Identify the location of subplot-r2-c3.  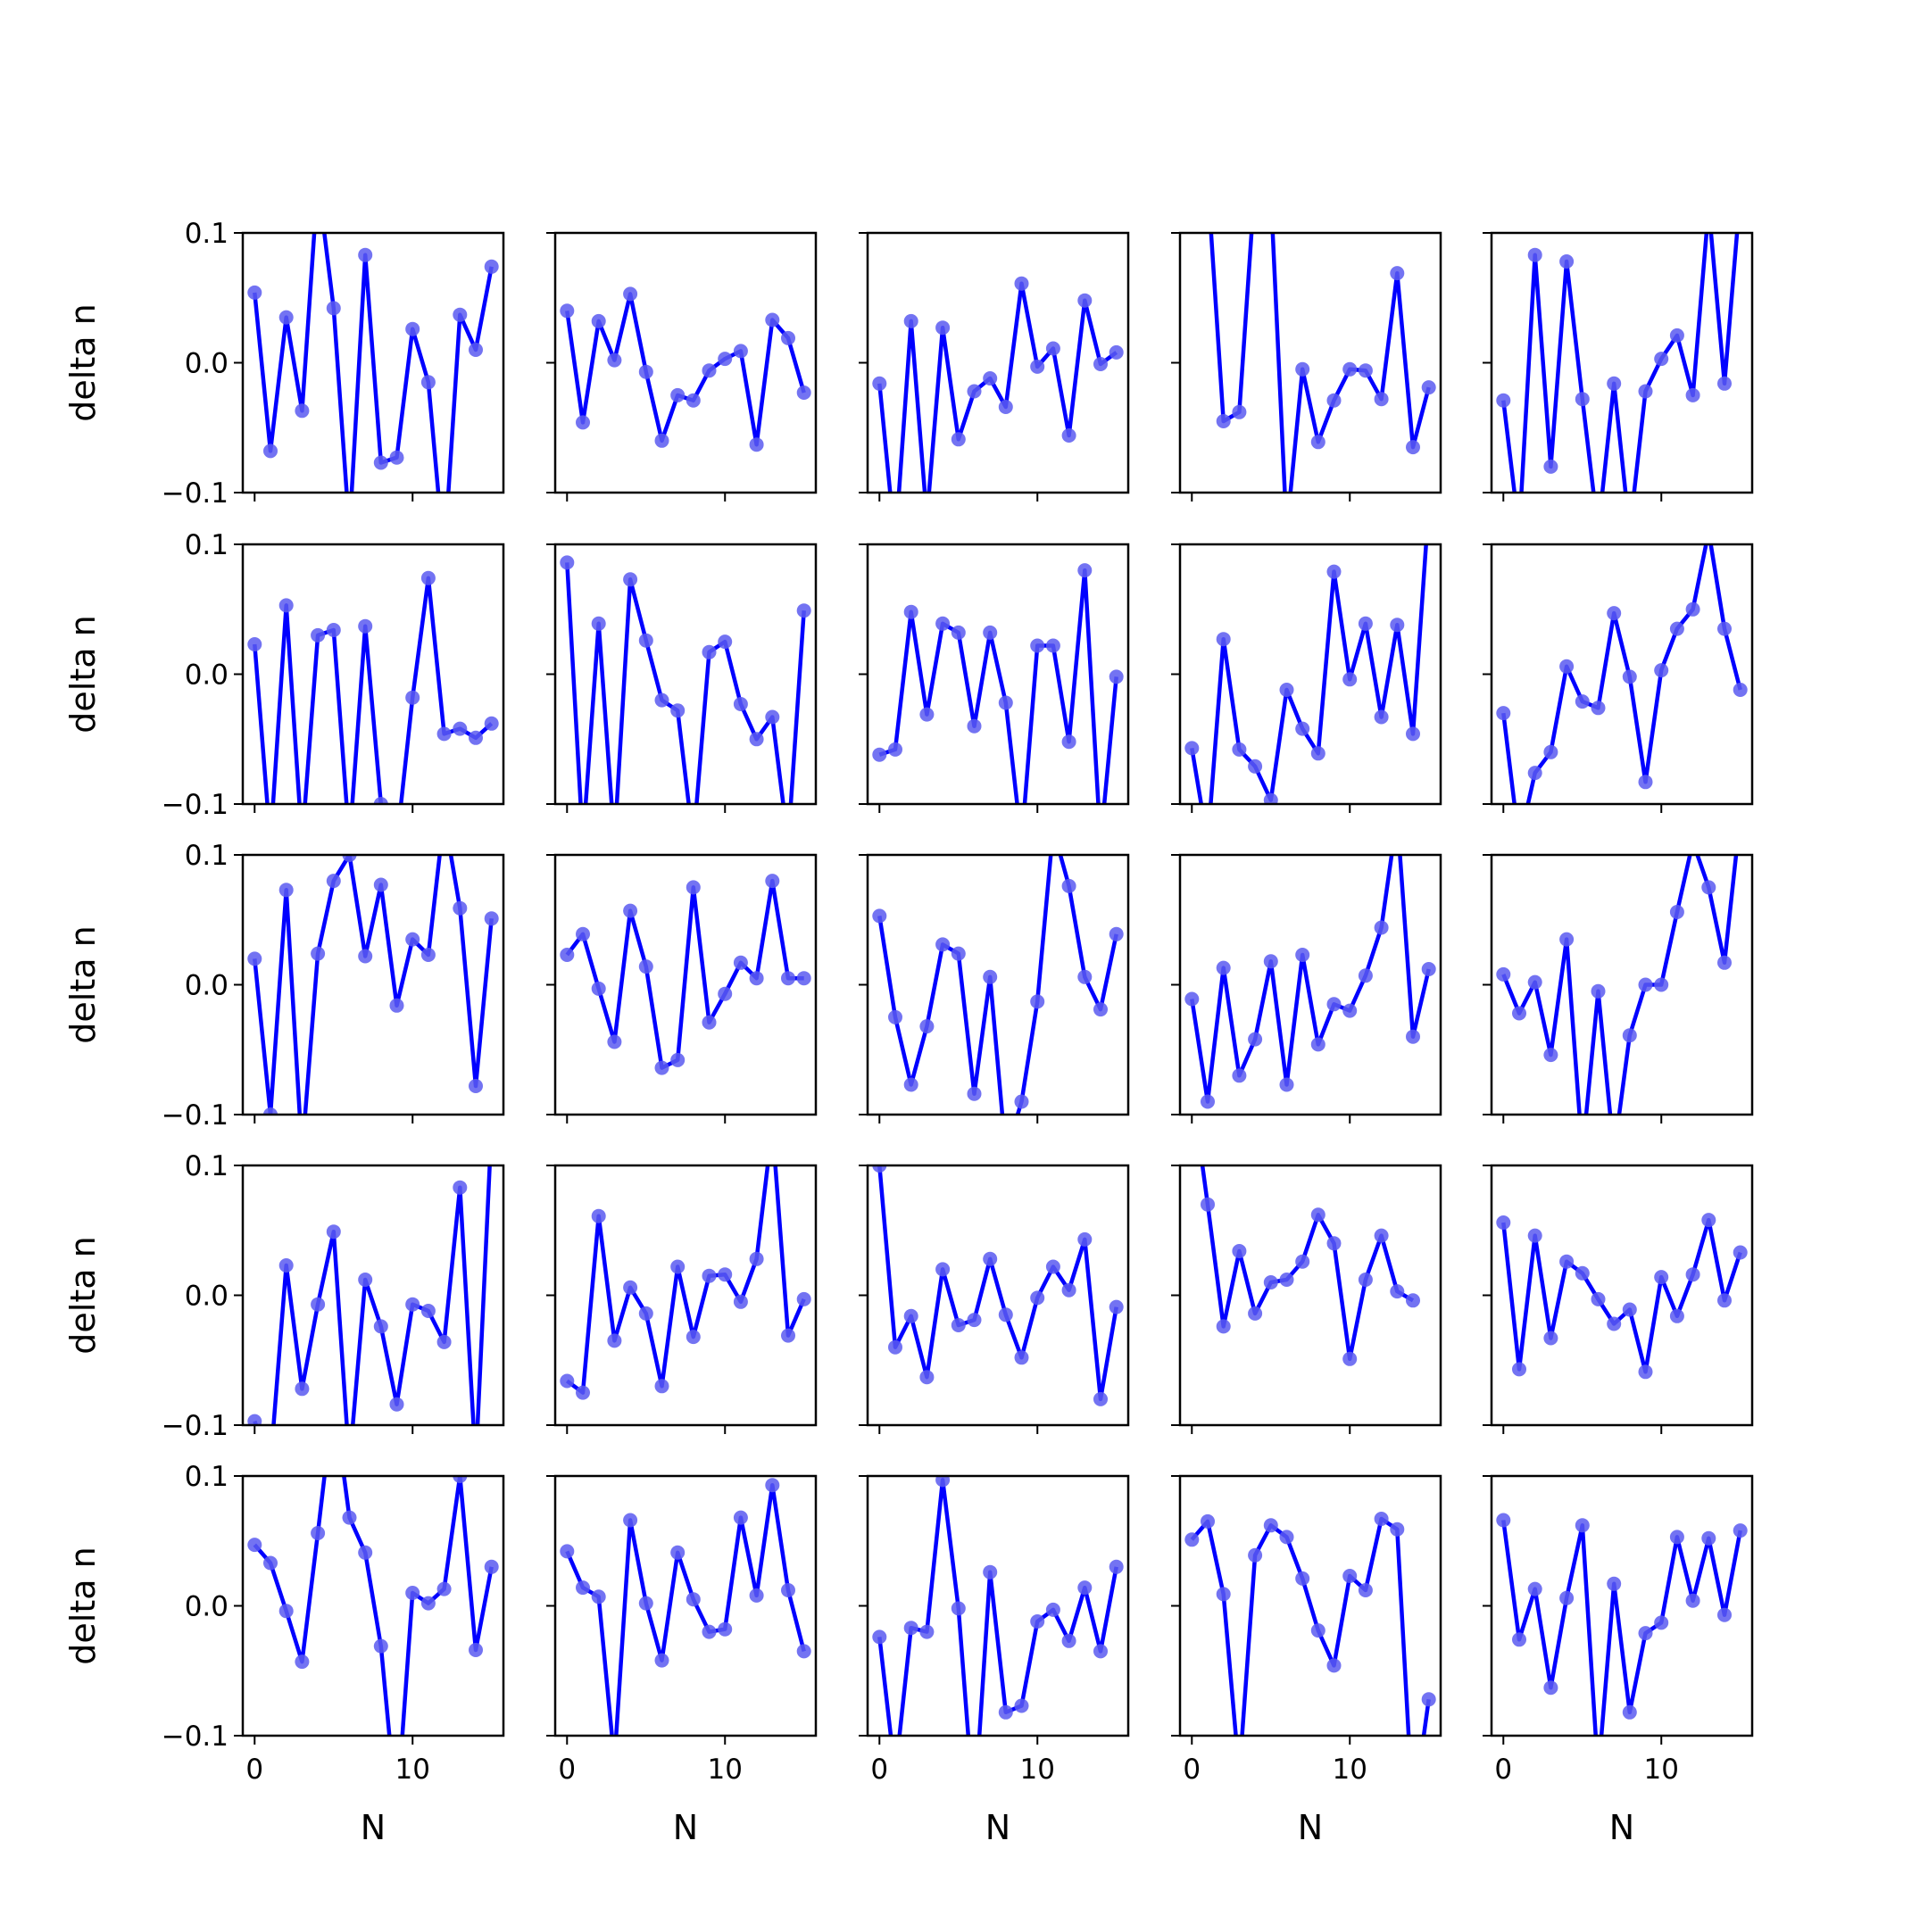
(1306, 988).